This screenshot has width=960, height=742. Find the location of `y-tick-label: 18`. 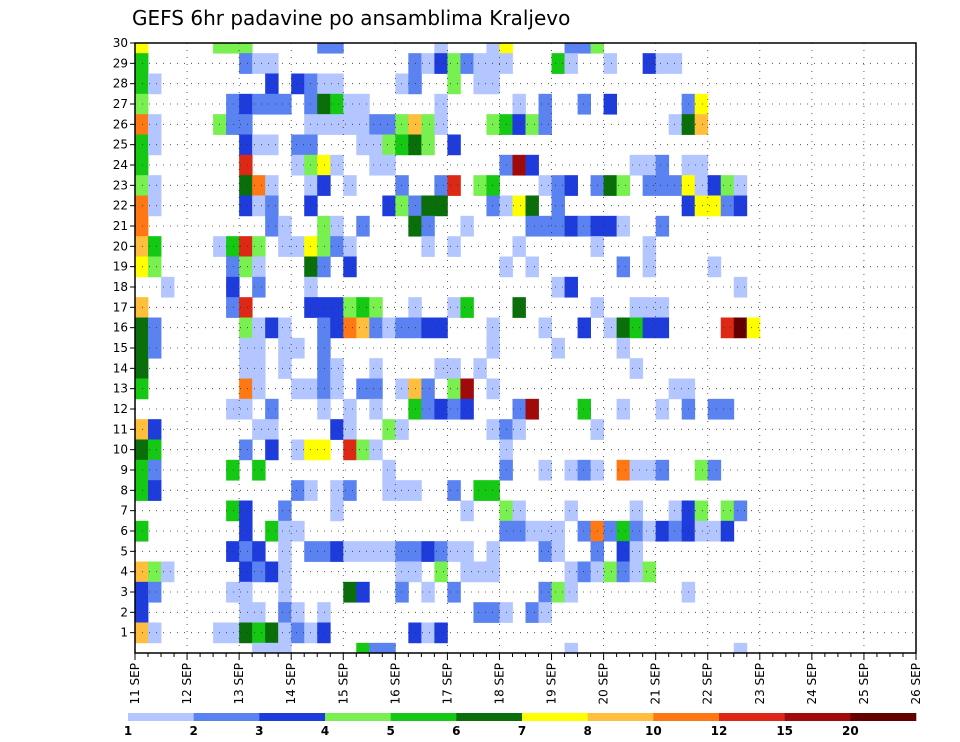

y-tick-label: 18 is located at coordinates (120, 287).